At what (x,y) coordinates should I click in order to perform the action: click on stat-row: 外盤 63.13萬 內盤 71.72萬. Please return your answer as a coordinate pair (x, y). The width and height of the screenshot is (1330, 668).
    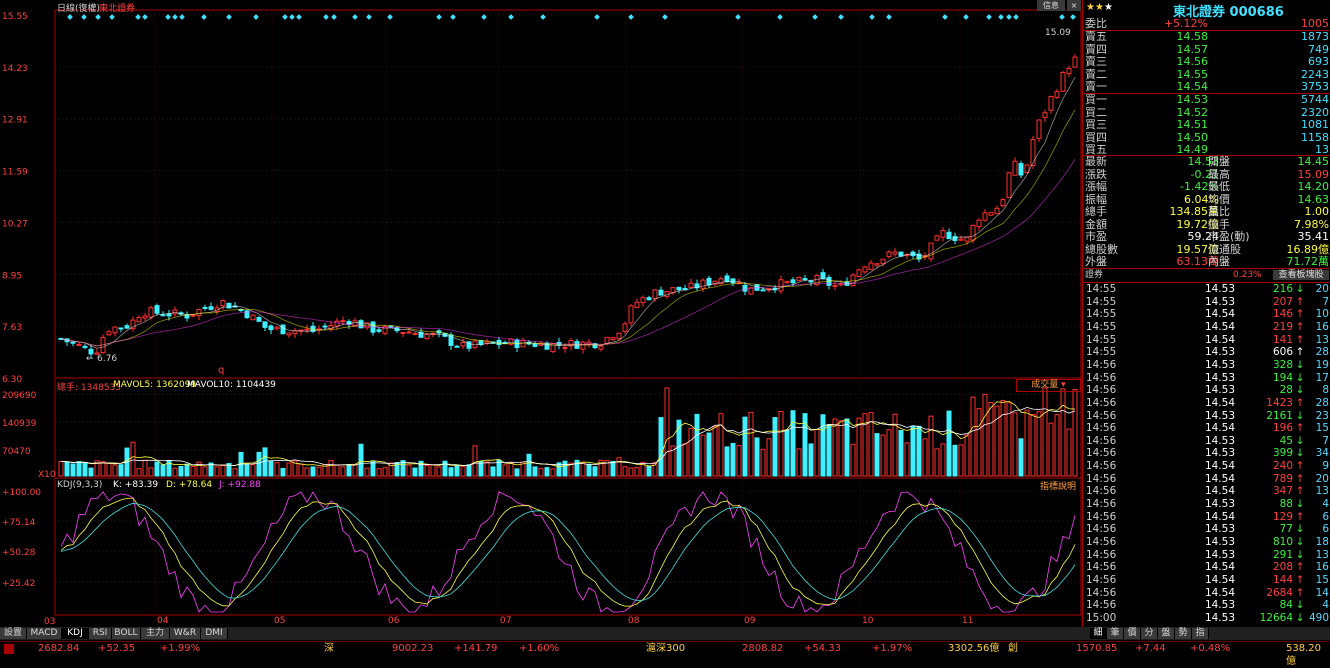
    Looking at the image, I should click on (1206, 262).